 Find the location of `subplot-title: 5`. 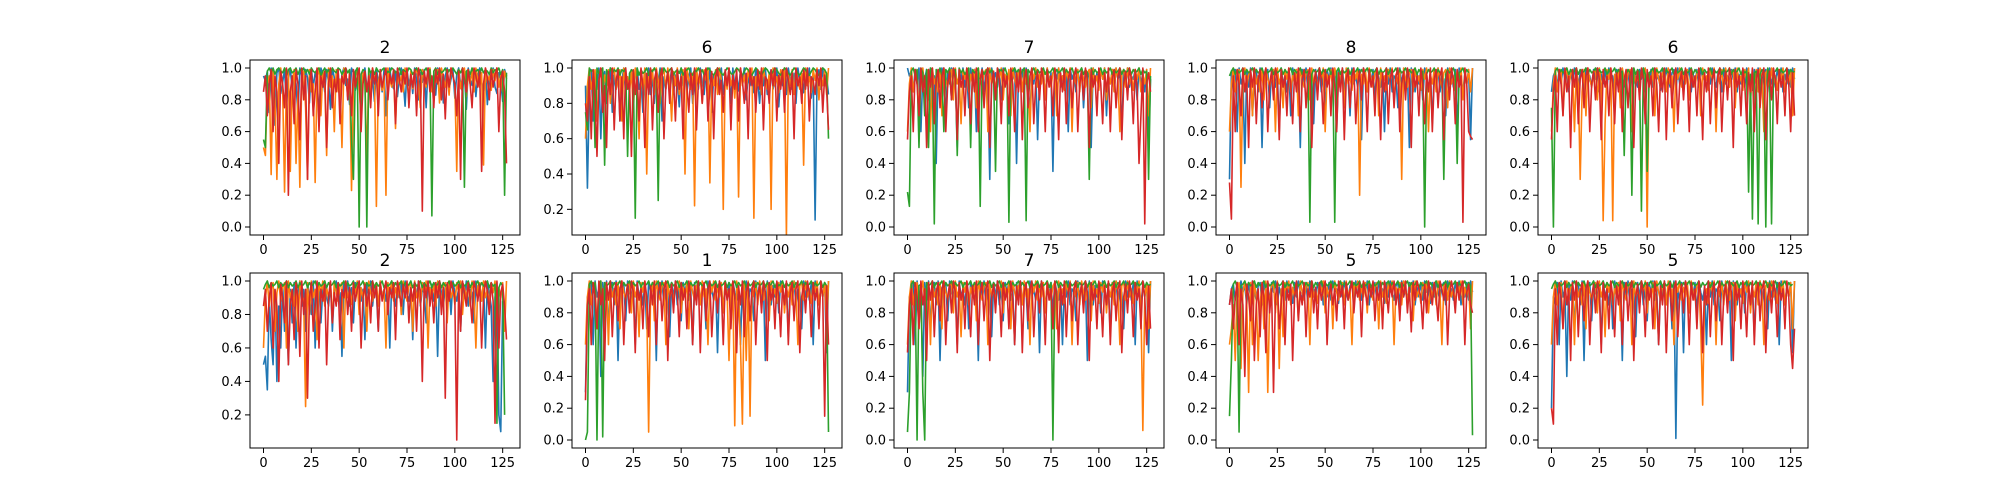

subplot-title: 5 is located at coordinates (1673, 261).